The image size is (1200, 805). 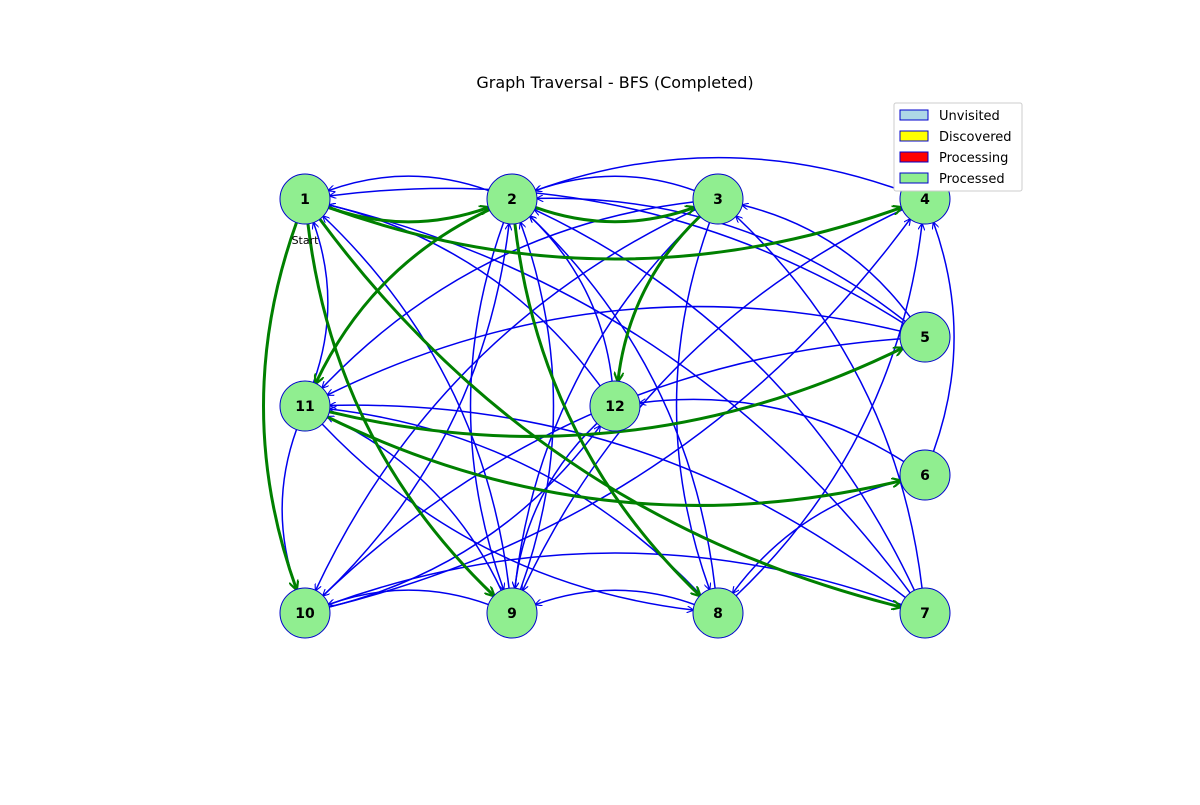 I want to click on node-label: 6, so click(x=925, y=476).